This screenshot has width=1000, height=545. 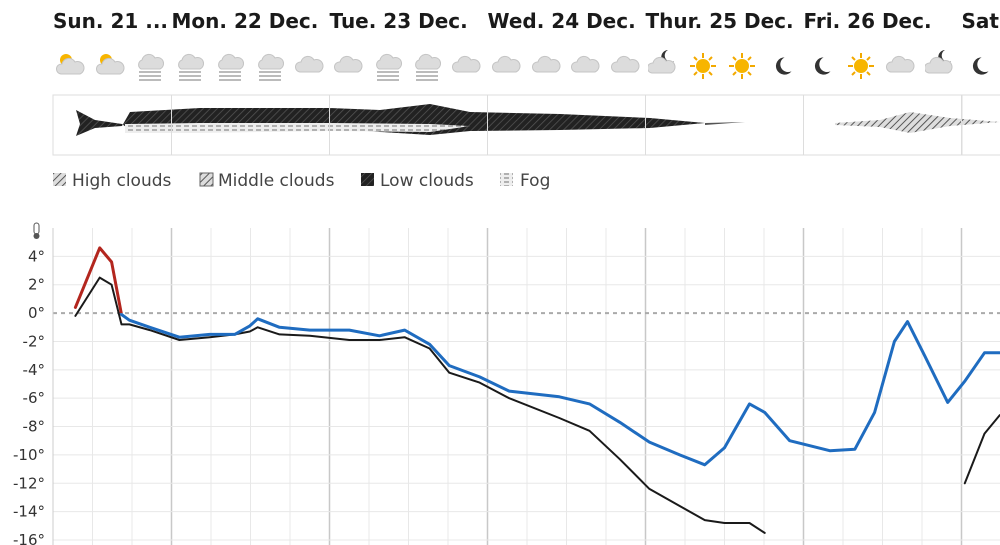 What do you see at coordinates (29, 512) in the screenshot?
I see `y-tick-label: -14°` at bounding box center [29, 512].